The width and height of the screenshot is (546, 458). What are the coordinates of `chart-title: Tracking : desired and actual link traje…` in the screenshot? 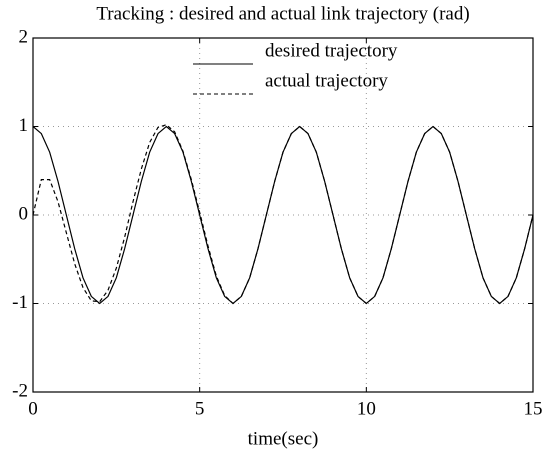 It's located at (282, 13).